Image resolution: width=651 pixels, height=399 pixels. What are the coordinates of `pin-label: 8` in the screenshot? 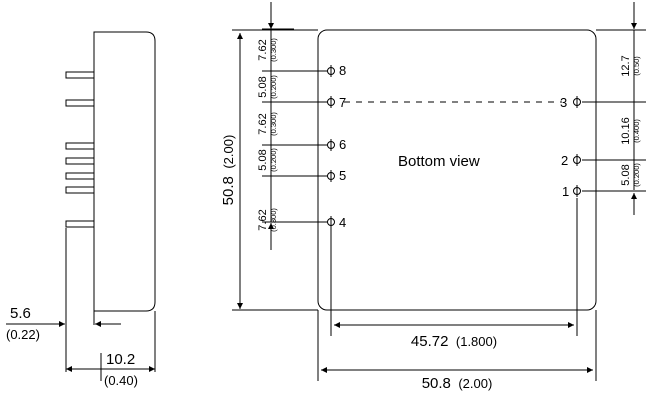 It's located at (342, 70).